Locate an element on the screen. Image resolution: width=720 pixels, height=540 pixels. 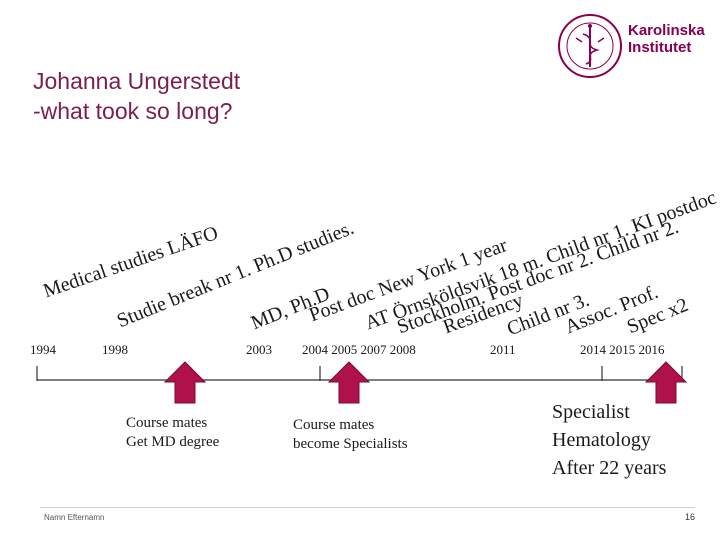
year-2003: 2003 is located at coordinates (259, 349).